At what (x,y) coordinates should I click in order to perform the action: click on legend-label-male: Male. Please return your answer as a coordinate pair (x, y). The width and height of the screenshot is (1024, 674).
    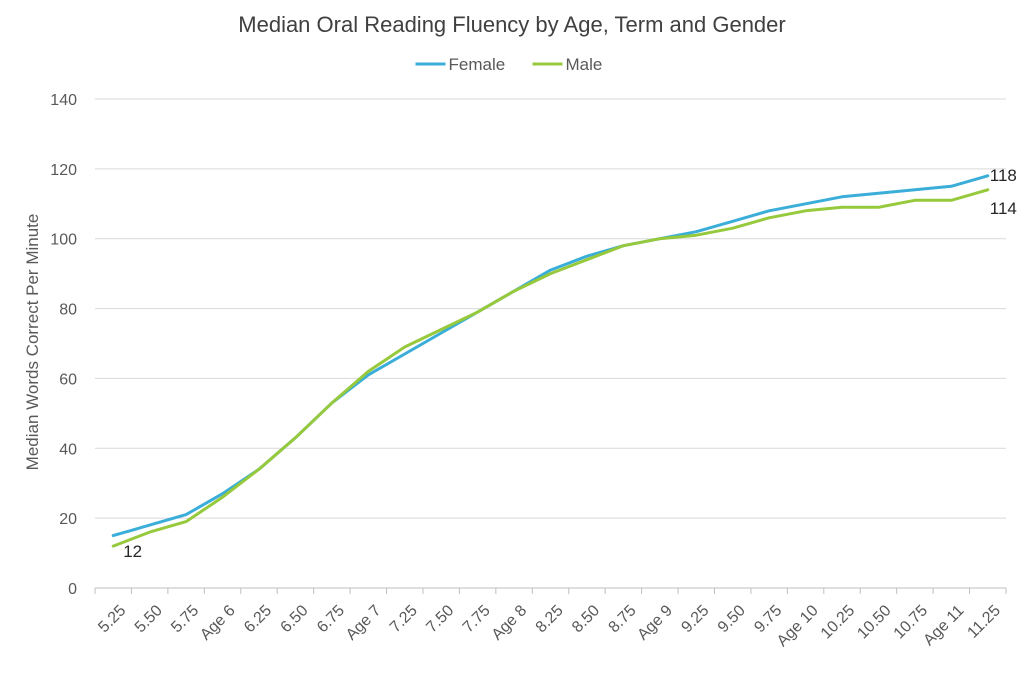
    Looking at the image, I should click on (584, 64).